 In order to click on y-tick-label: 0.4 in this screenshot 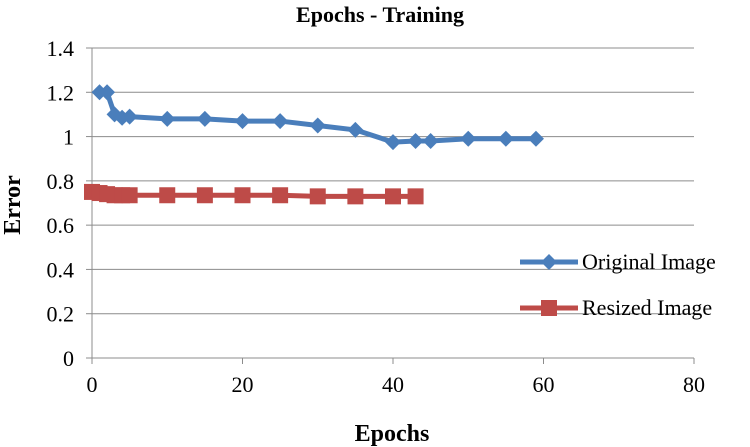, I will do `click(61, 269)`.